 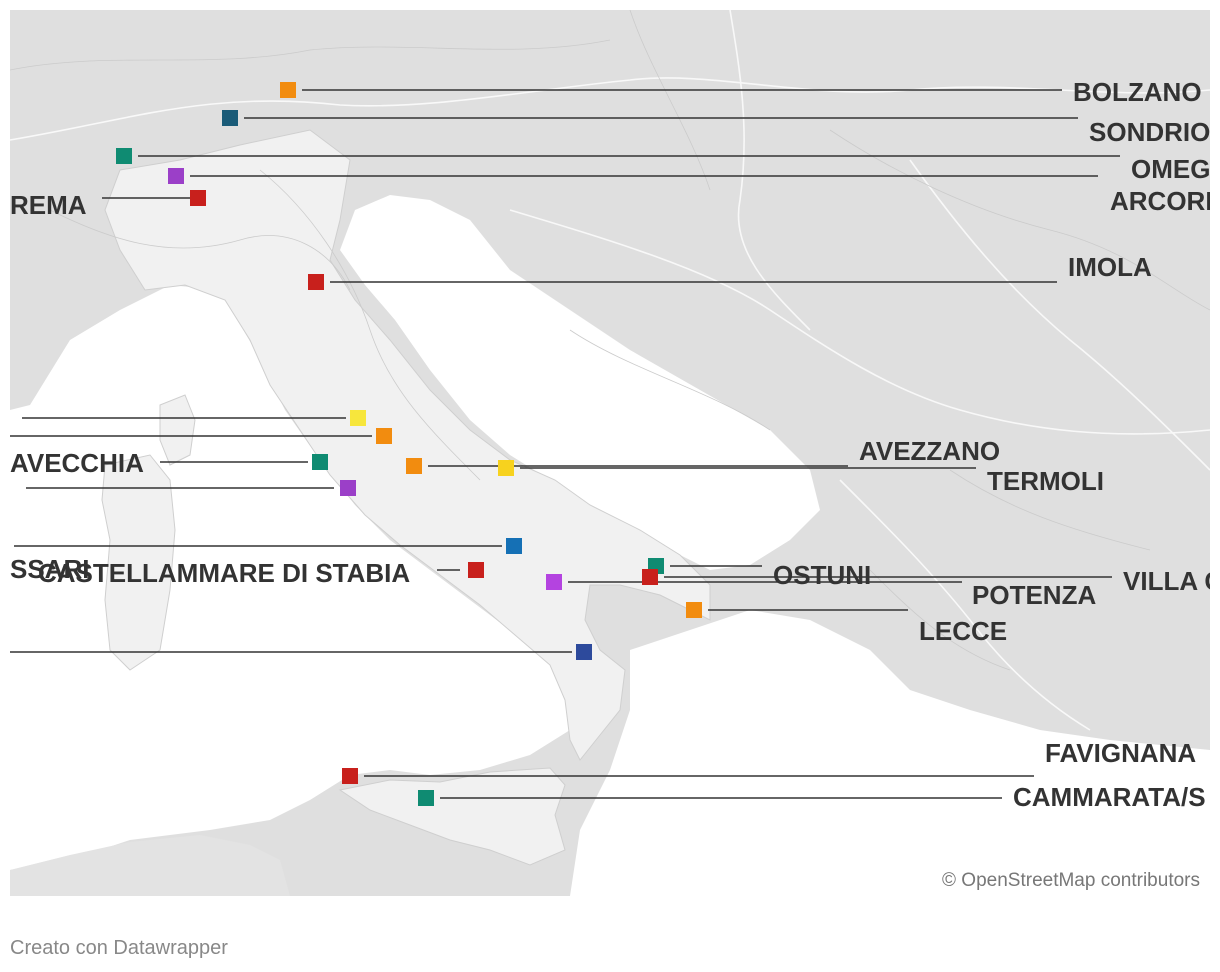 I want to click on label-imola: IMOLA, so click(x=1110, y=267).